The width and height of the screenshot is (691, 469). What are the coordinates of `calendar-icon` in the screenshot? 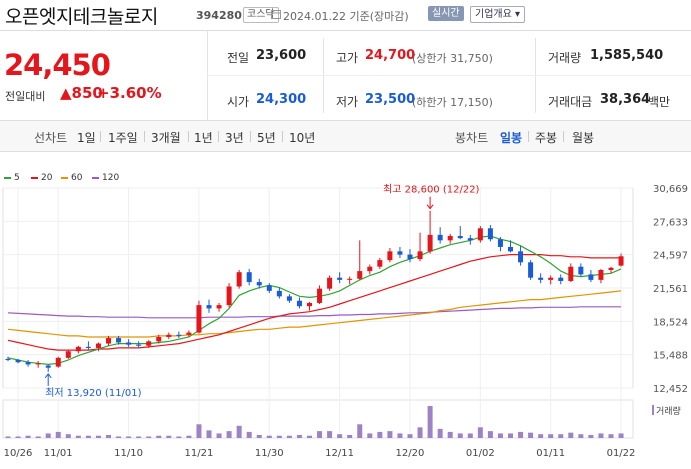 It's located at (276, 14).